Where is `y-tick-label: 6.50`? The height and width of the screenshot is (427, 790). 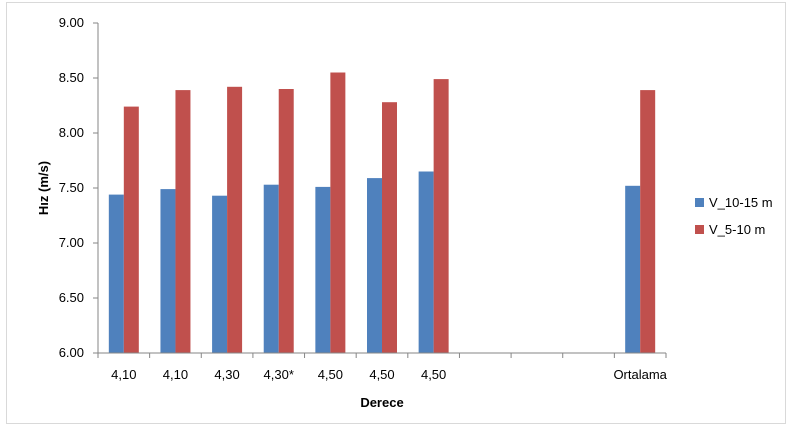 y-tick-label: 6.50 is located at coordinates (71, 297).